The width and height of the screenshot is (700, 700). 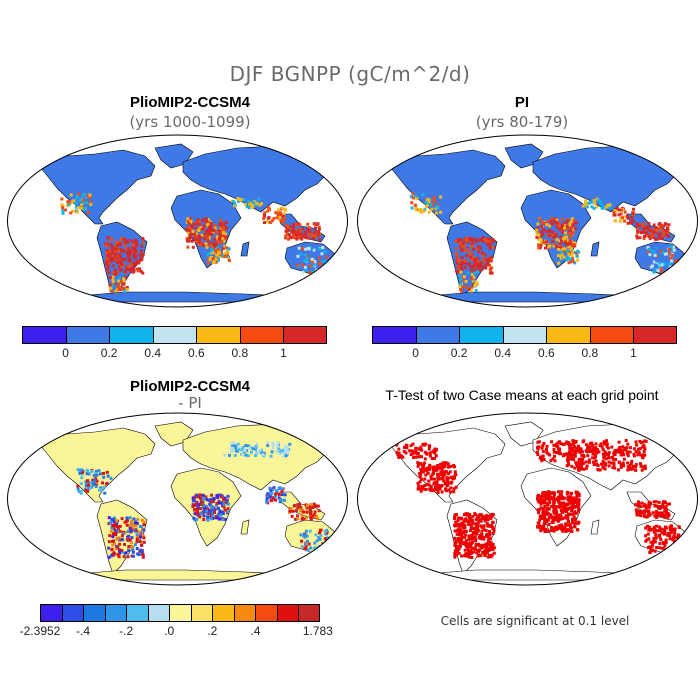 I want to click on colorbar-tick-label: -.2, so click(x=126, y=631).